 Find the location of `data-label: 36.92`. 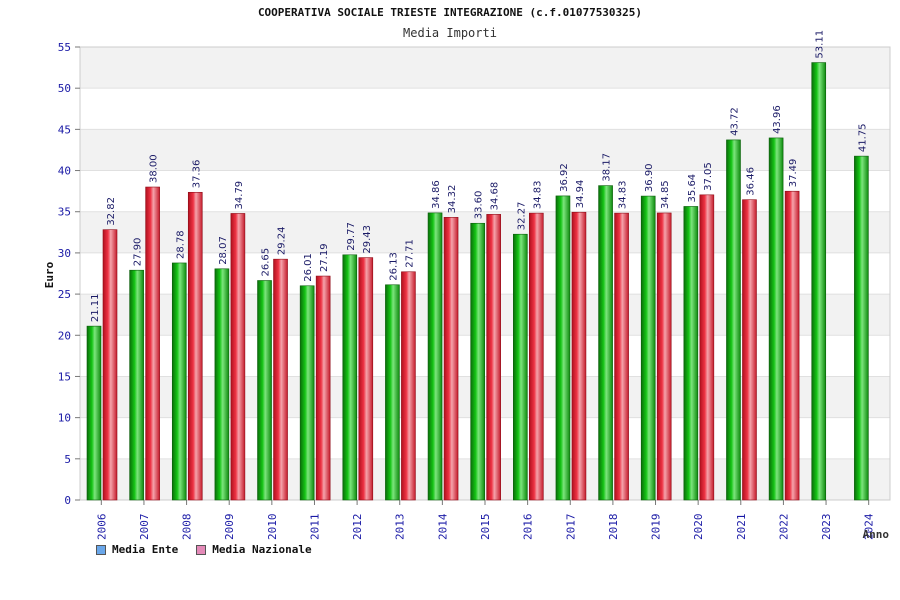

data-label: 36.92 is located at coordinates (564, 177).